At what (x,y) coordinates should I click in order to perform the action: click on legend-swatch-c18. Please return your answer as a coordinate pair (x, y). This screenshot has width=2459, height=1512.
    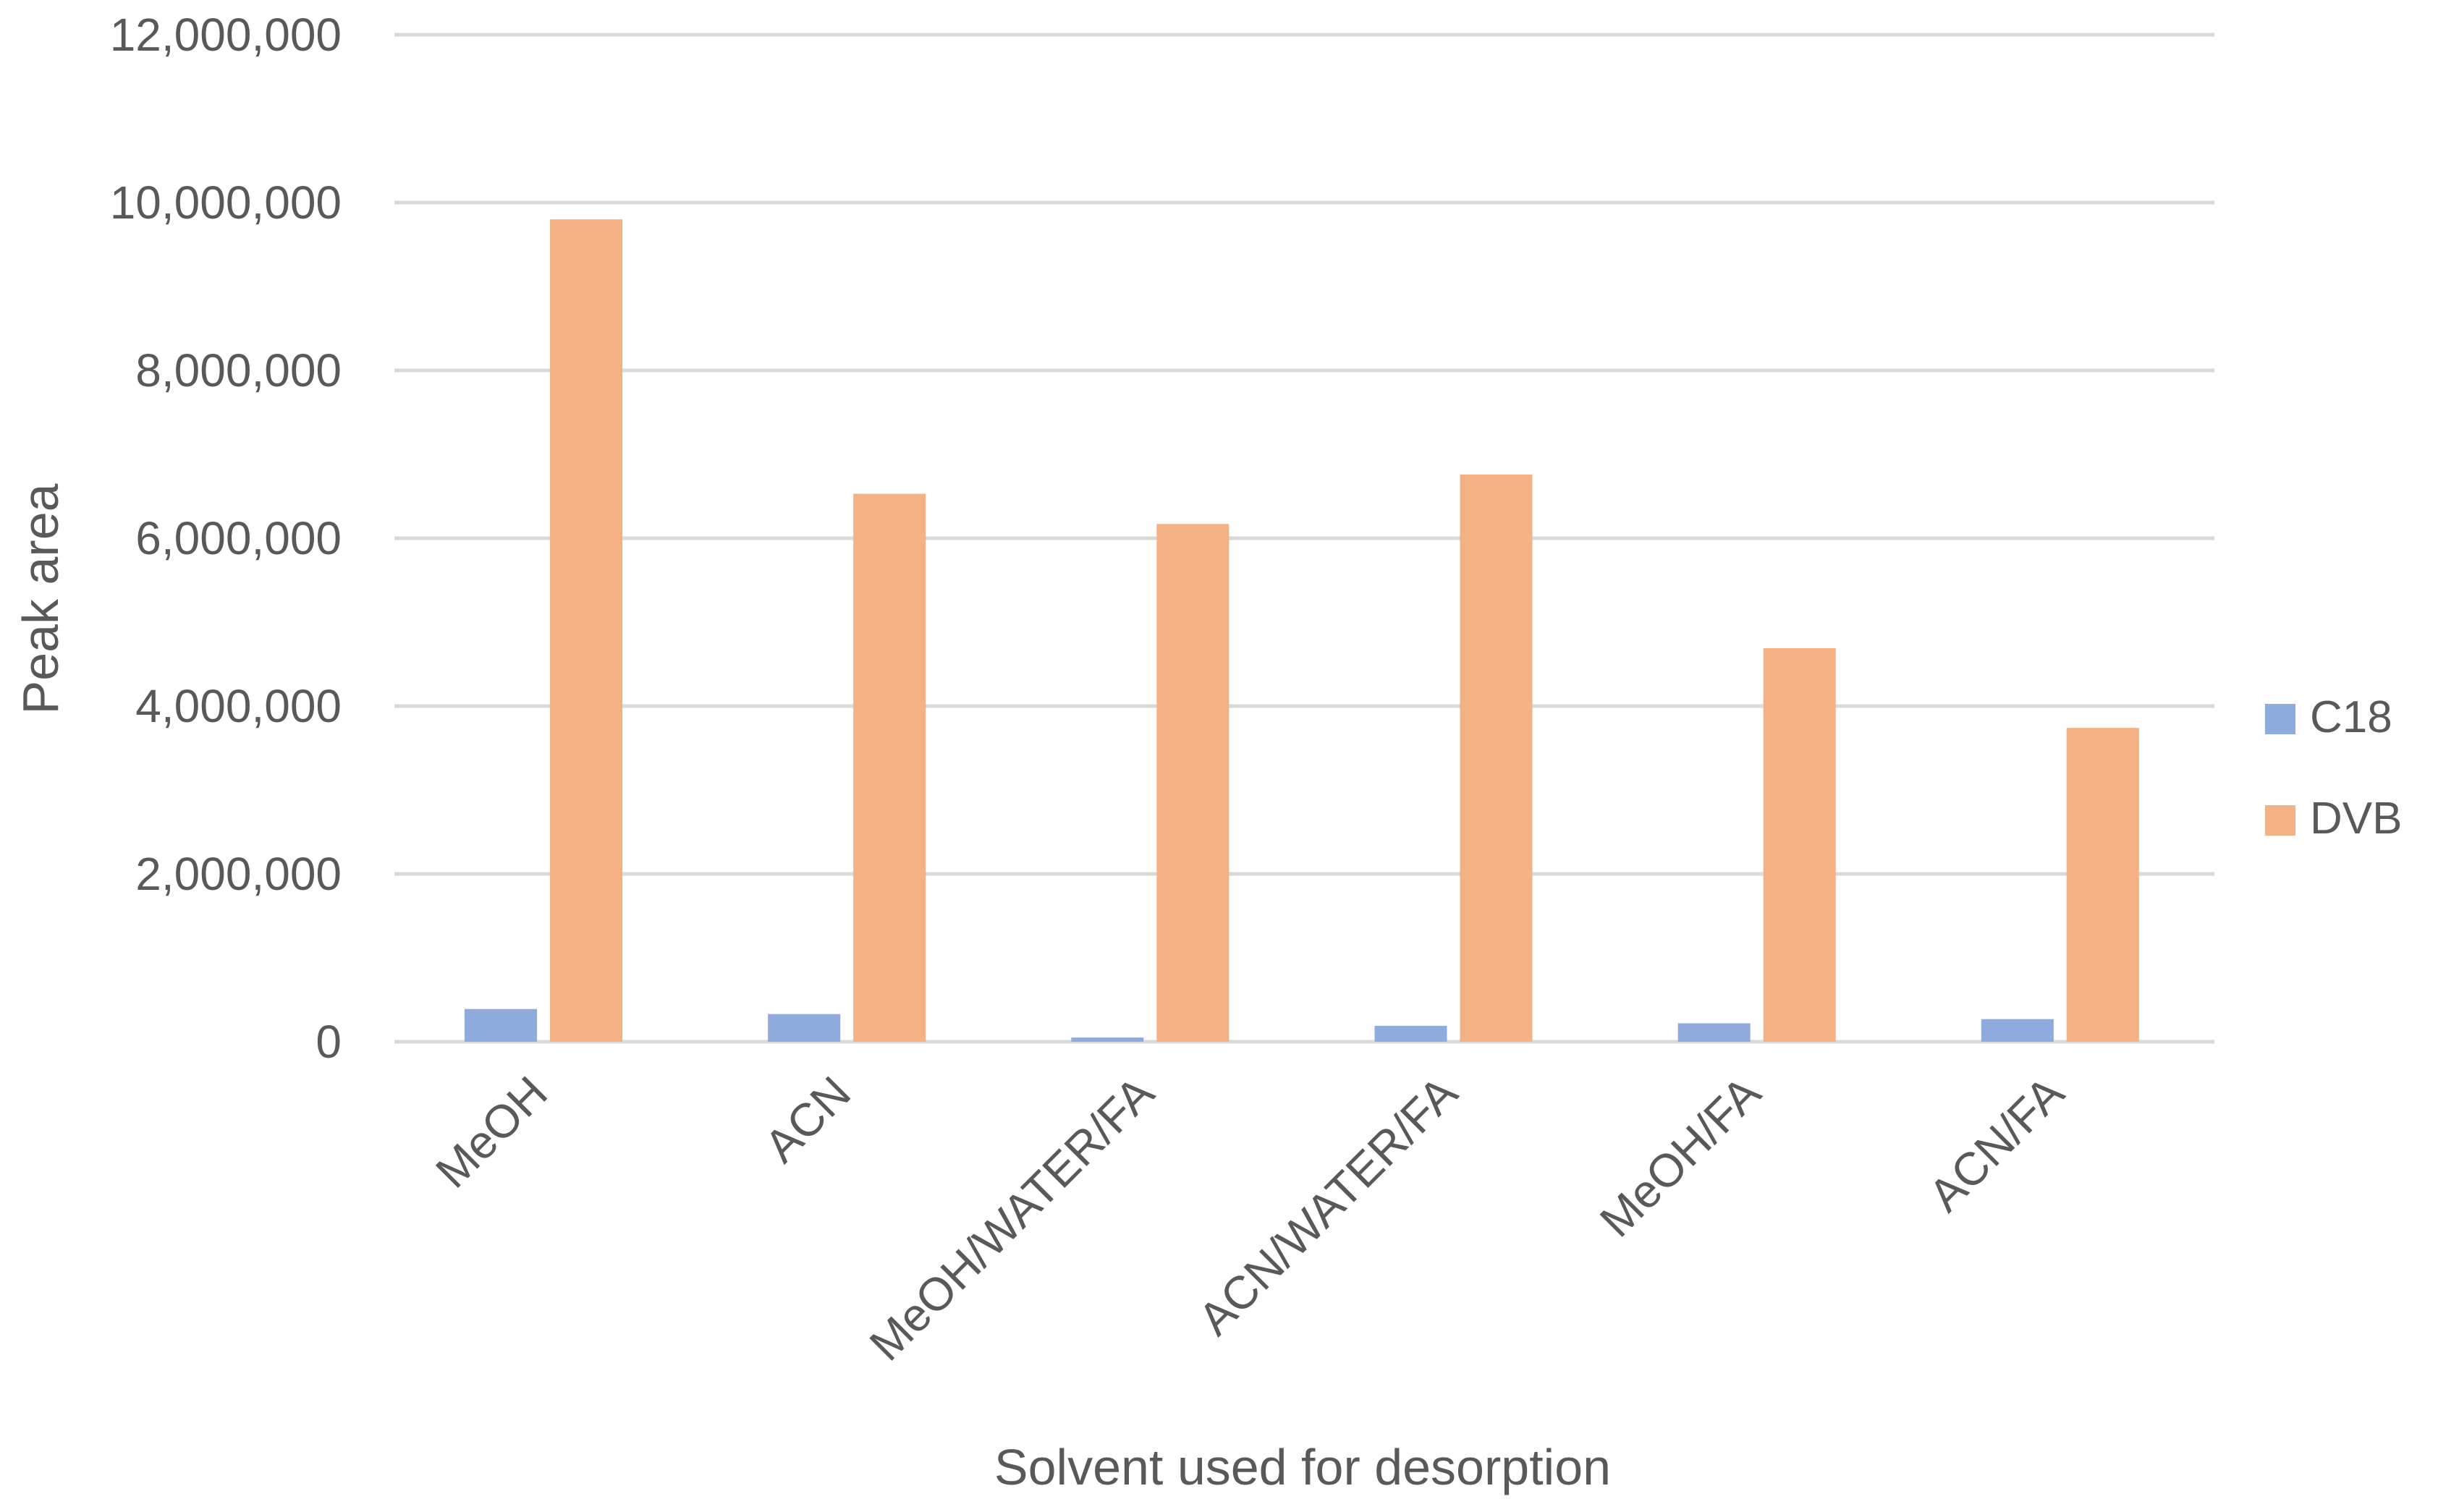
    Looking at the image, I should click on (2280, 719).